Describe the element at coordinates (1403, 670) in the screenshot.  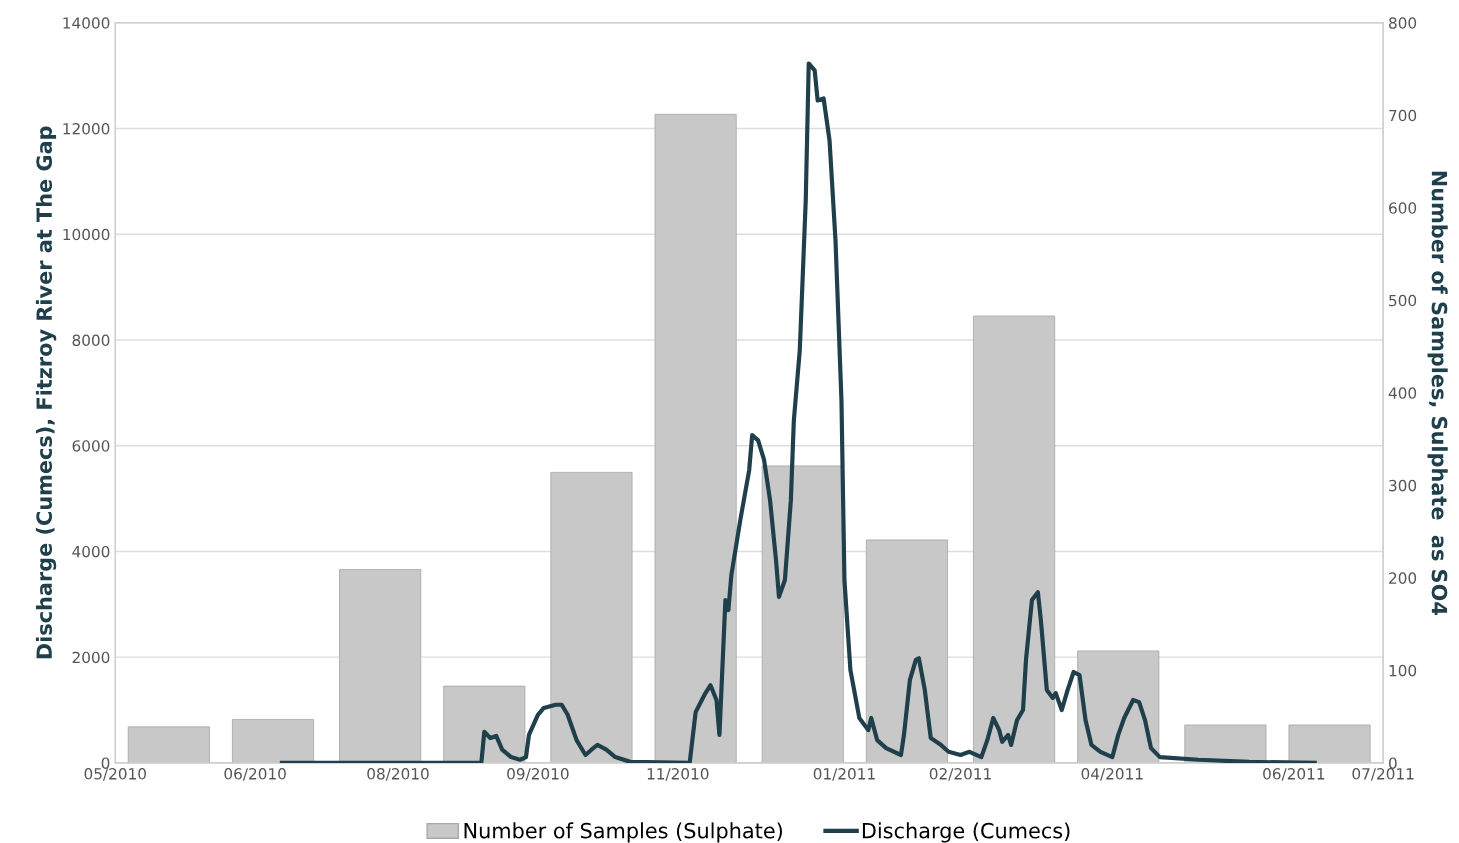
I see `y2-tick-label: 100` at that location.